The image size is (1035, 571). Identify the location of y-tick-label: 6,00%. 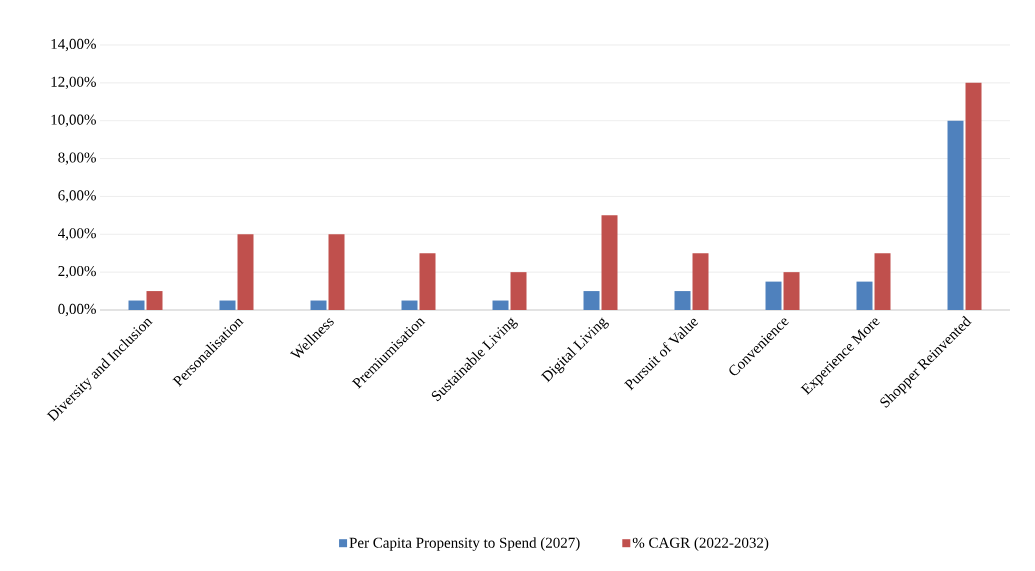
(77, 196).